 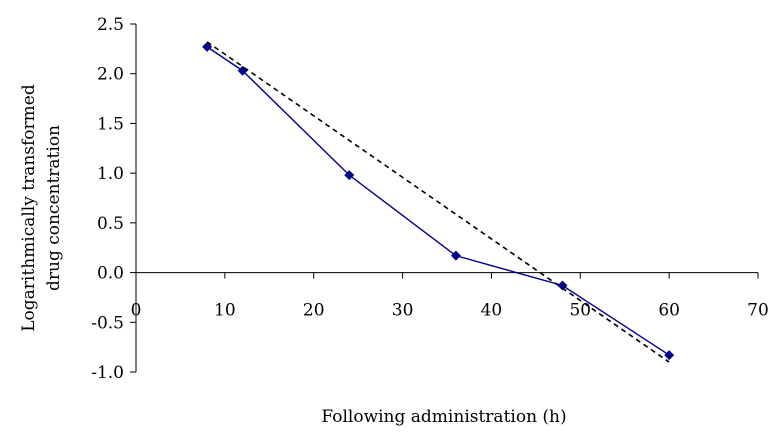 What do you see at coordinates (403, 311) in the screenshot?
I see `x-tick-label: 30` at bounding box center [403, 311].